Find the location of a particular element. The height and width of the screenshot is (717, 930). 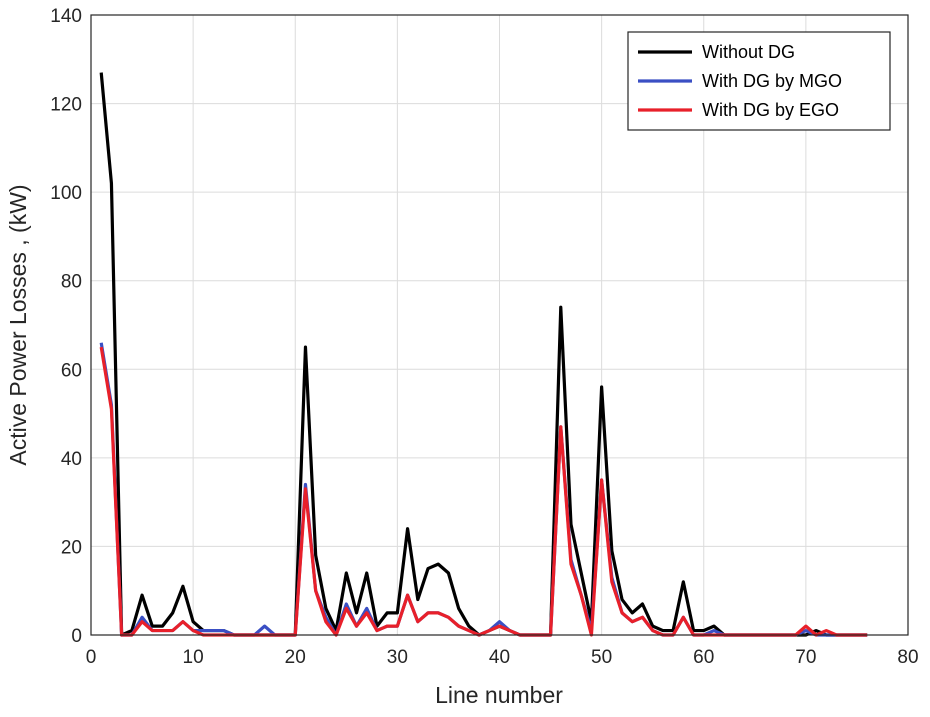

y-tick-label: 60 is located at coordinates (71, 370).